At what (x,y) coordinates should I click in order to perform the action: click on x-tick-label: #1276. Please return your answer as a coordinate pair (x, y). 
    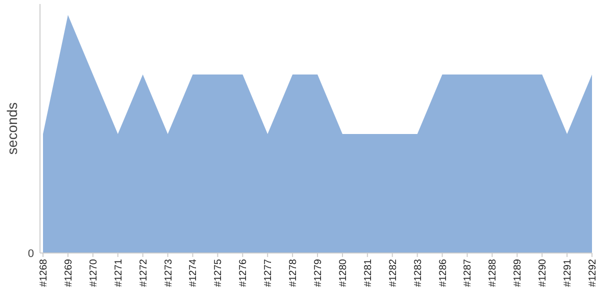
    Looking at the image, I should click on (244, 272).